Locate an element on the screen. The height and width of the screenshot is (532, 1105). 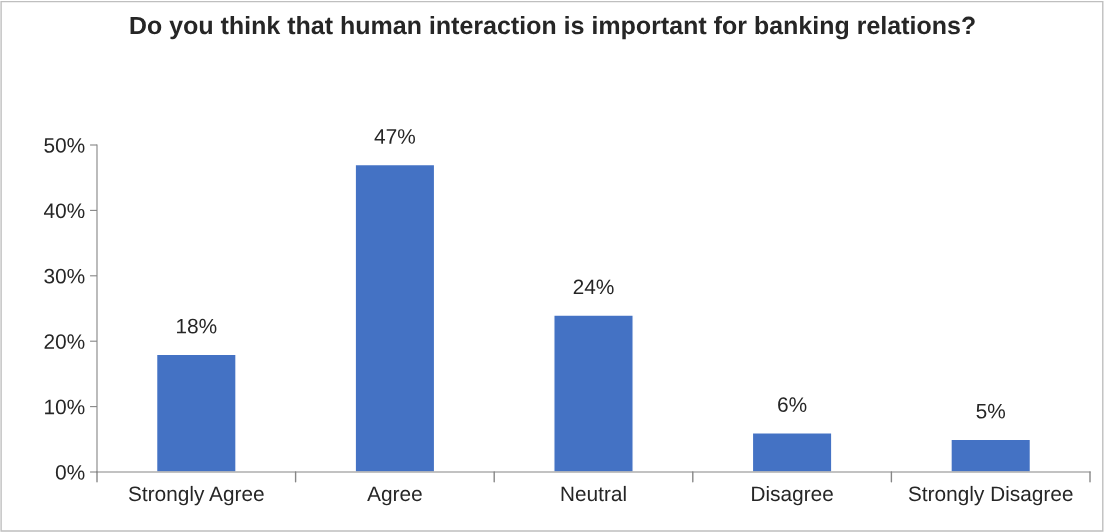
x-tick-label: Disagree is located at coordinates (792, 495).